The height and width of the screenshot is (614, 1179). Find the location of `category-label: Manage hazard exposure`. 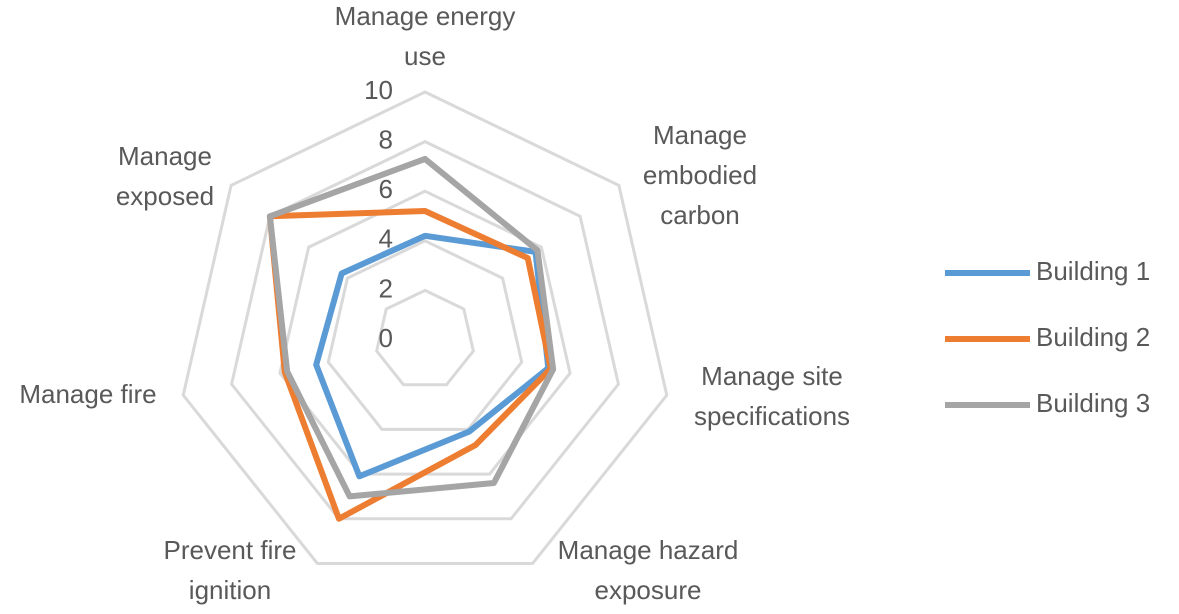

category-label: Manage hazard exposure is located at coordinates (648, 570).